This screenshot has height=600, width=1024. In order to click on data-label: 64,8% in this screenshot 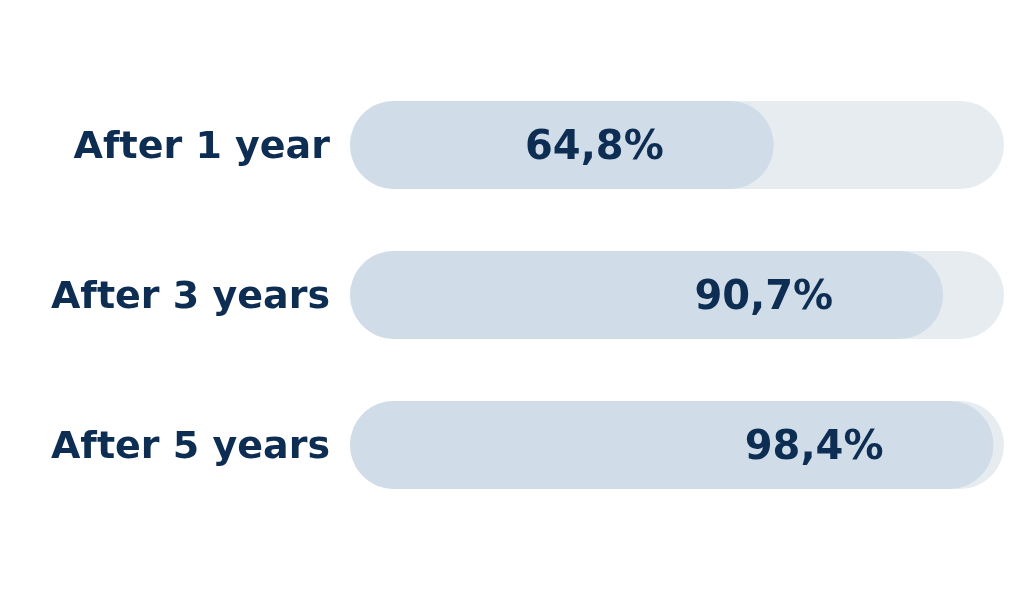, I will do `click(594, 145)`.